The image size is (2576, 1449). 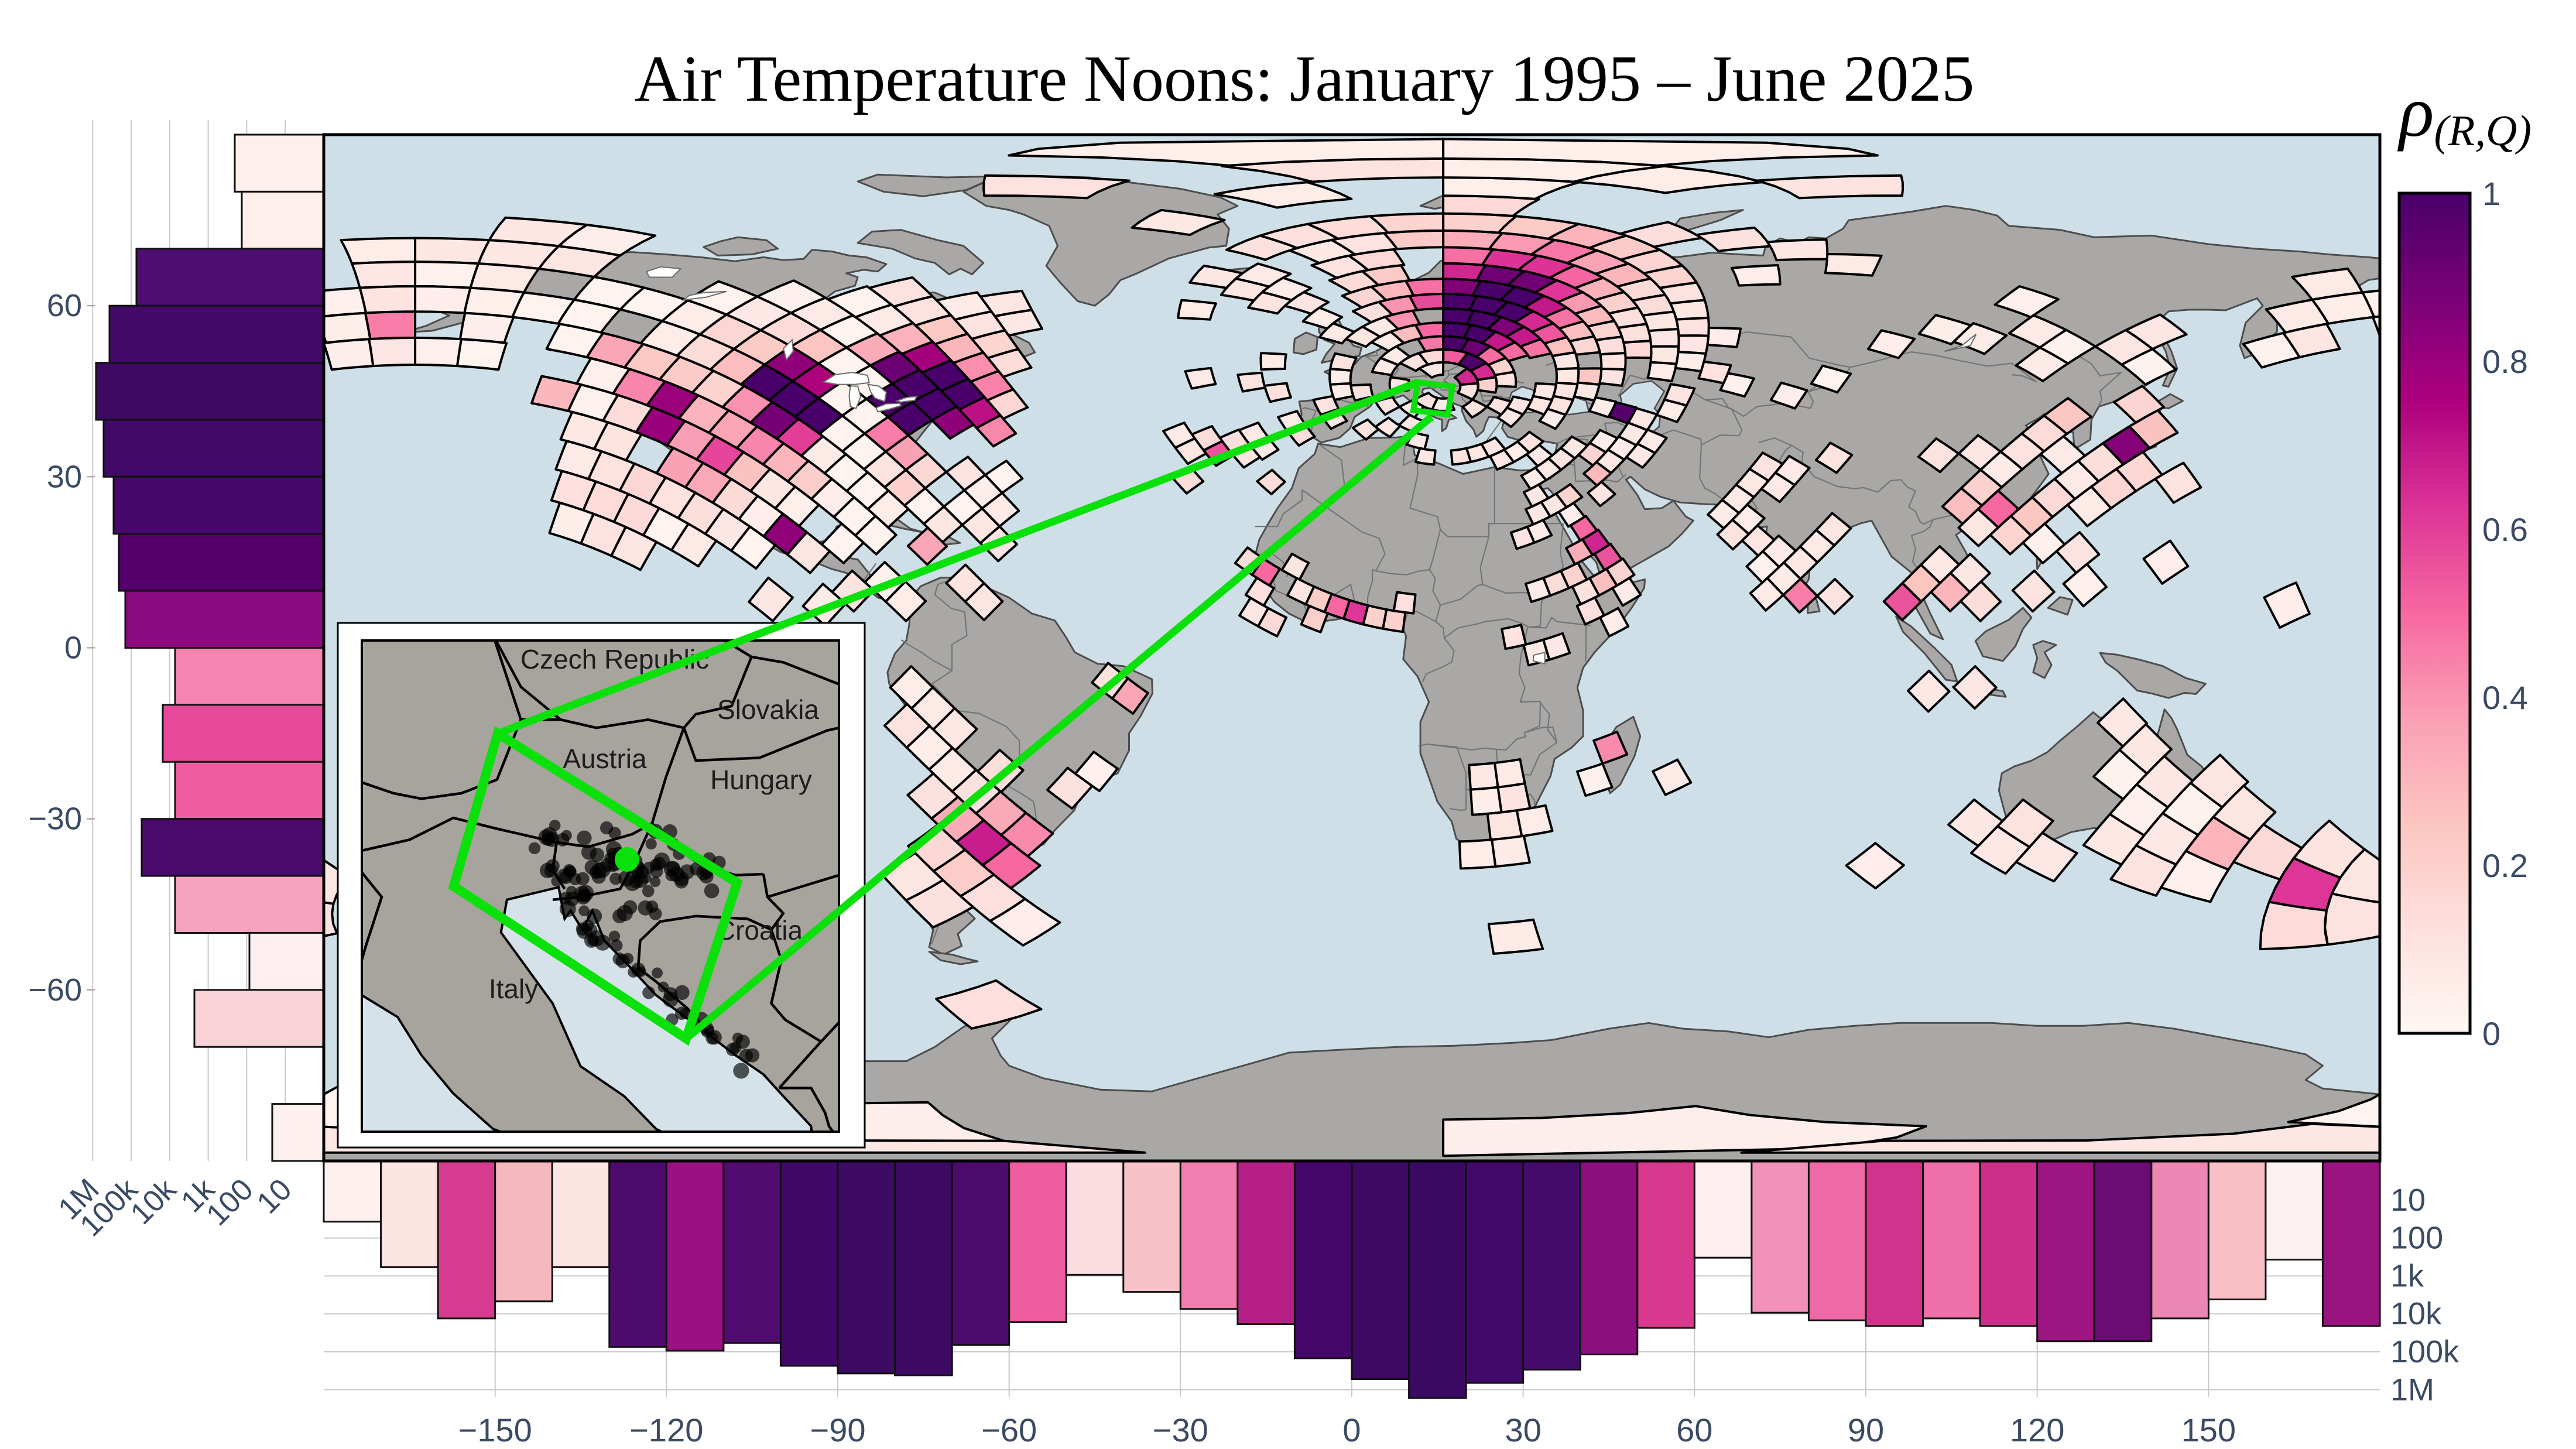 What do you see at coordinates (495, 1430) in the screenshot?
I see `svg-text: −150` at bounding box center [495, 1430].